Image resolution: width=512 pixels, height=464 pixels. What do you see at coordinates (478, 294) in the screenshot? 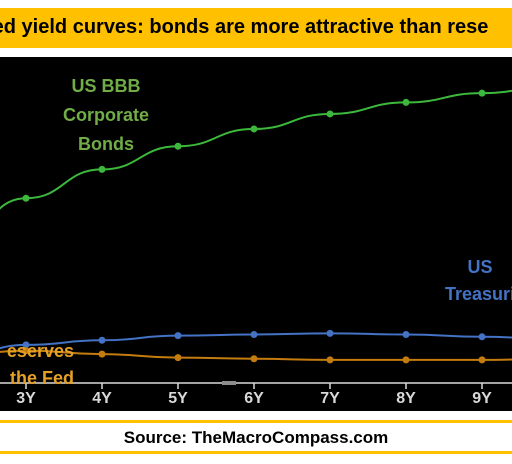
I see `treasuries-label-line-2: Treasuri` at bounding box center [478, 294].